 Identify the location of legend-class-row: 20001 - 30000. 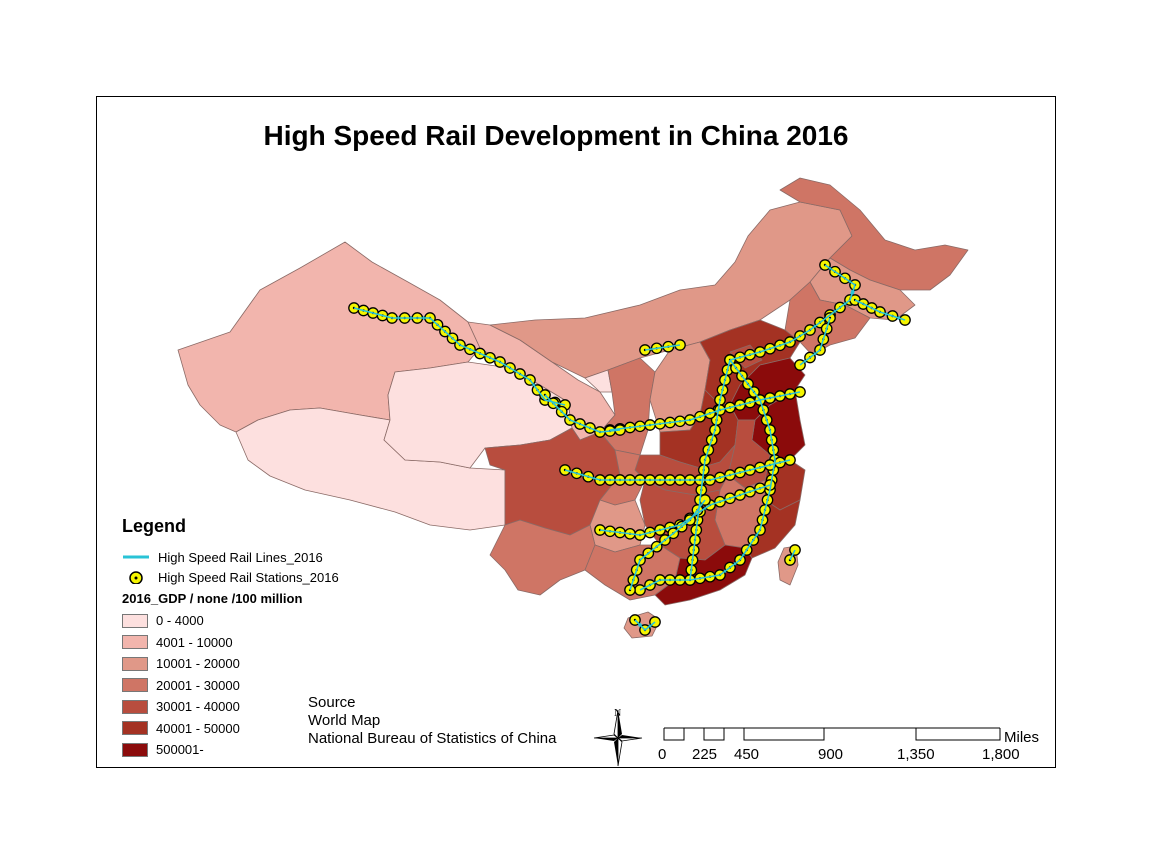
(272, 686).